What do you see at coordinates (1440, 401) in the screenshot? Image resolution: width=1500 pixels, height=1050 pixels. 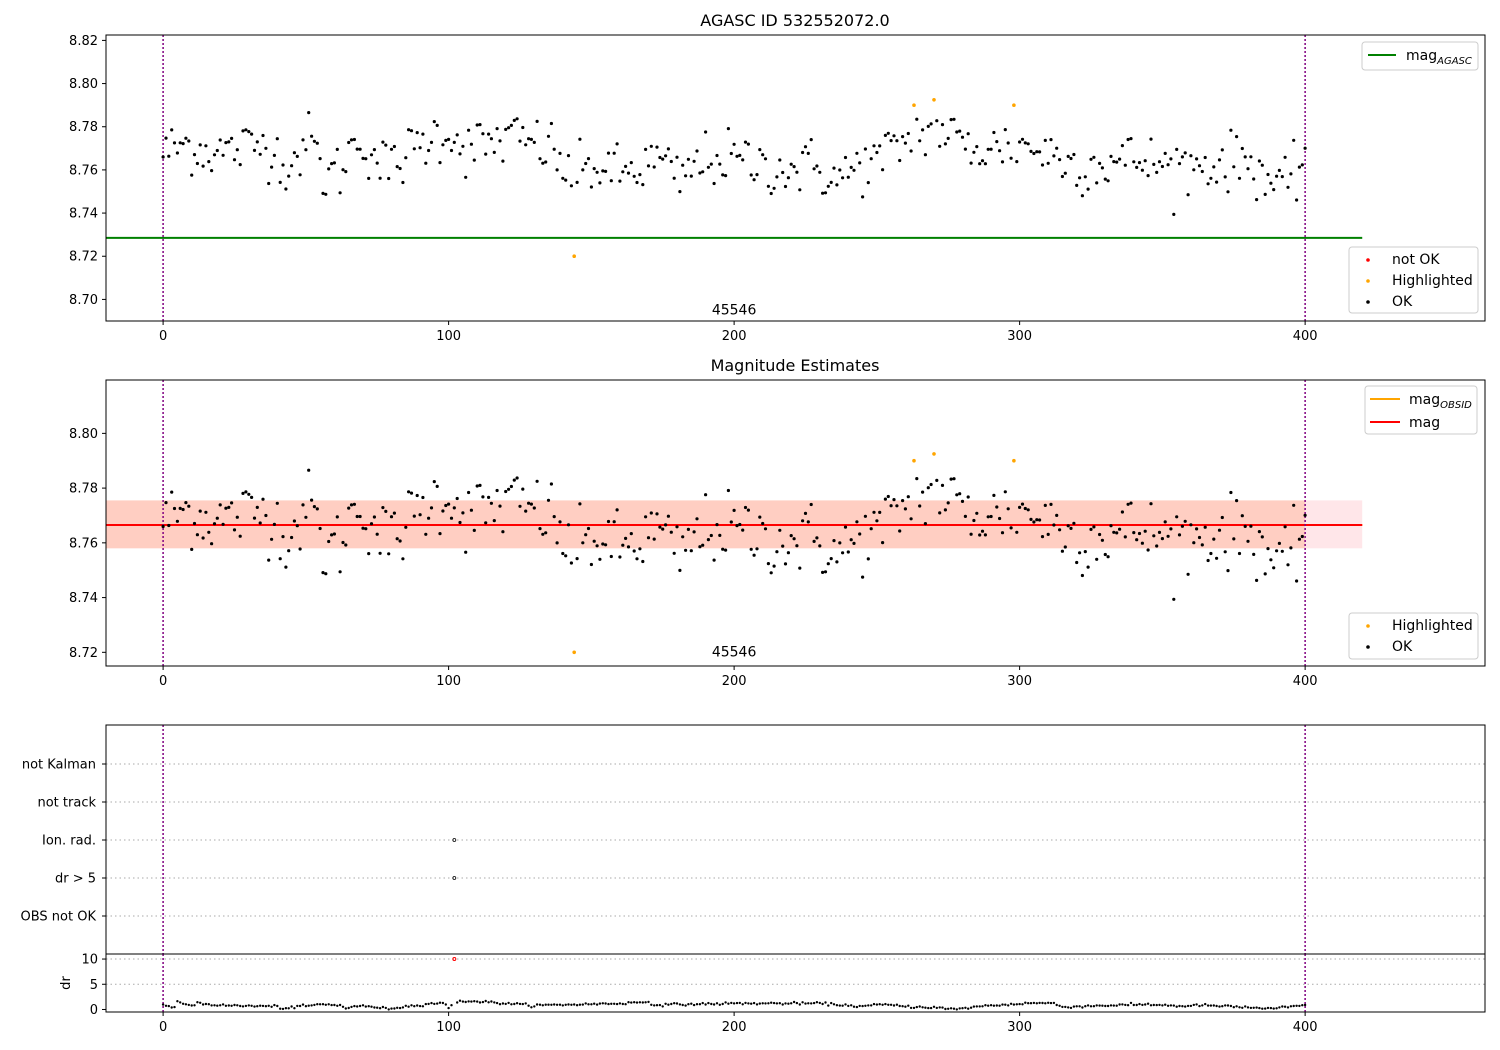 I see `svg-text: magOBSID` at bounding box center [1440, 401].